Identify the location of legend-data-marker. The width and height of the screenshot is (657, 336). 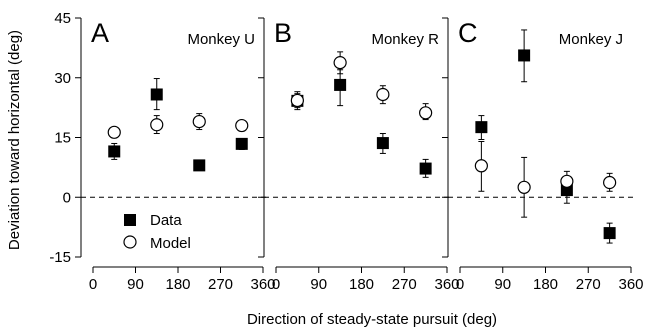
(130, 220).